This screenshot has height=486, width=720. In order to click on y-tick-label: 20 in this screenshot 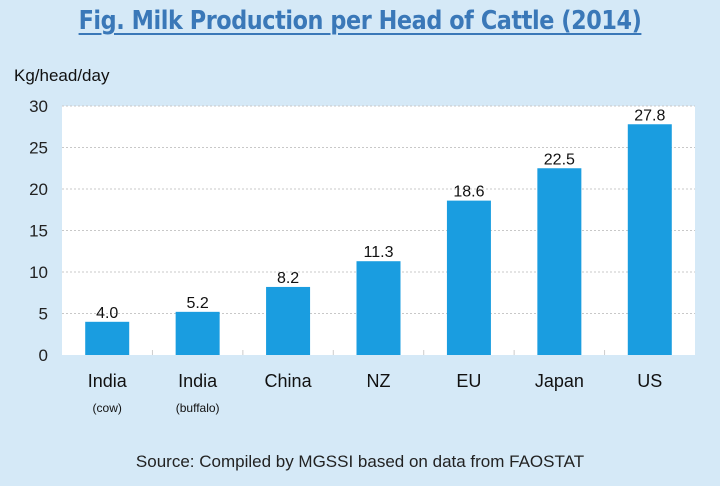, I will do `click(38, 189)`.